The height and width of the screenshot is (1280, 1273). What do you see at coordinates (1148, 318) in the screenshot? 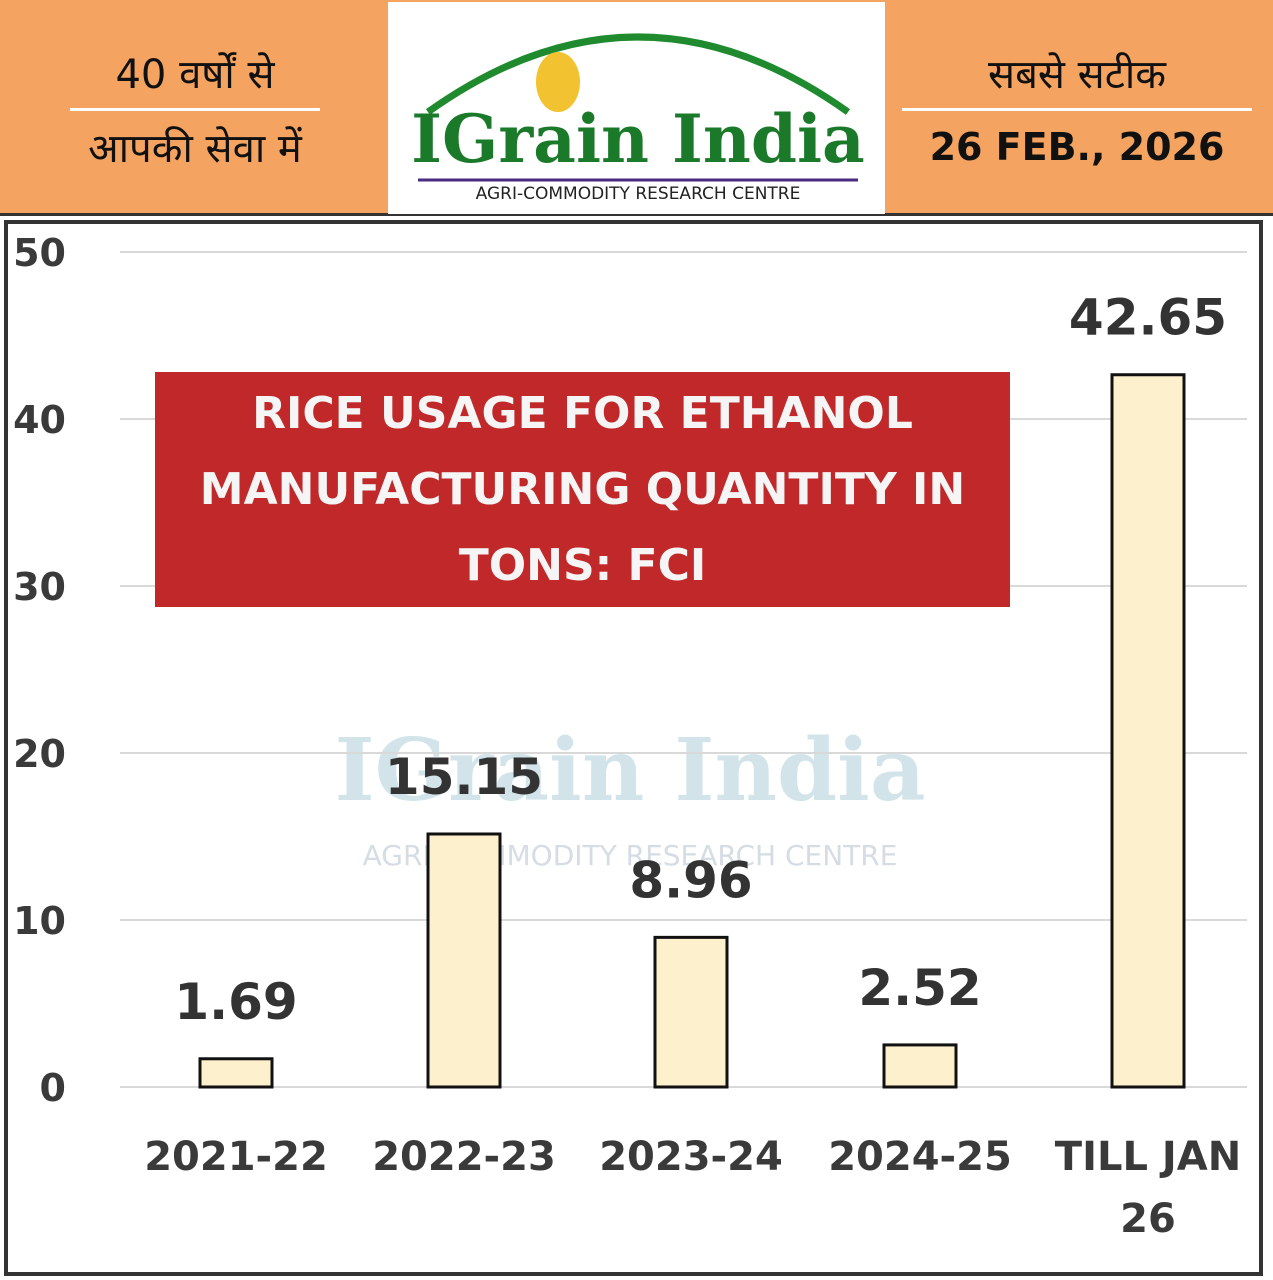
I see `value-label: 42.65` at bounding box center [1148, 318].